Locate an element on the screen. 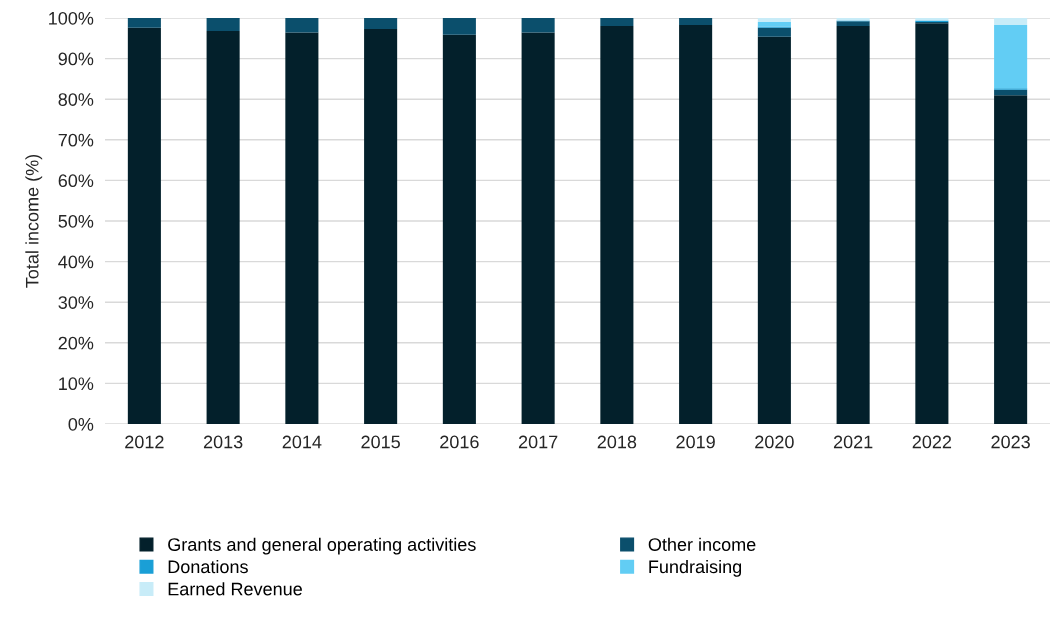 The height and width of the screenshot is (629, 1059). legend-label: Other income is located at coordinates (702, 544).